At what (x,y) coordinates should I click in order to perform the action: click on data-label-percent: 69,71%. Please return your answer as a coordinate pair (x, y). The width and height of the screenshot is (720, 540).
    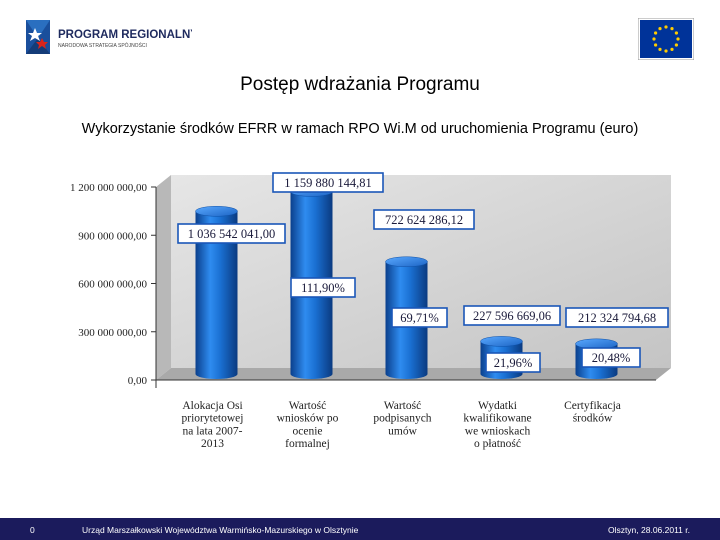
    Looking at the image, I should click on (419, 317).